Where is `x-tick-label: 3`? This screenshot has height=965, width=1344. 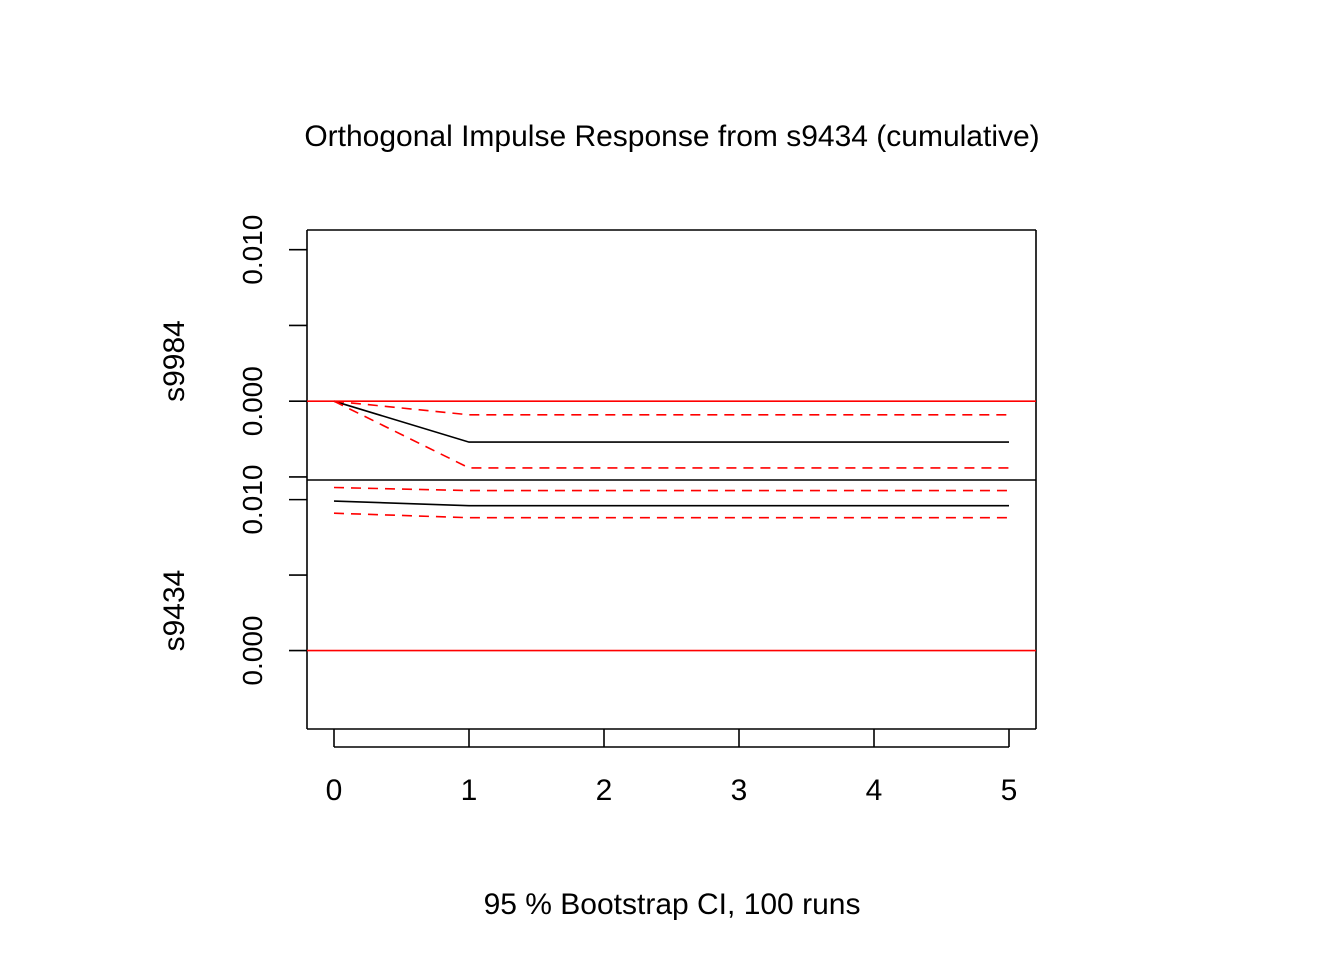
x-tick-label: 3 is located at coordinates (739, 790).